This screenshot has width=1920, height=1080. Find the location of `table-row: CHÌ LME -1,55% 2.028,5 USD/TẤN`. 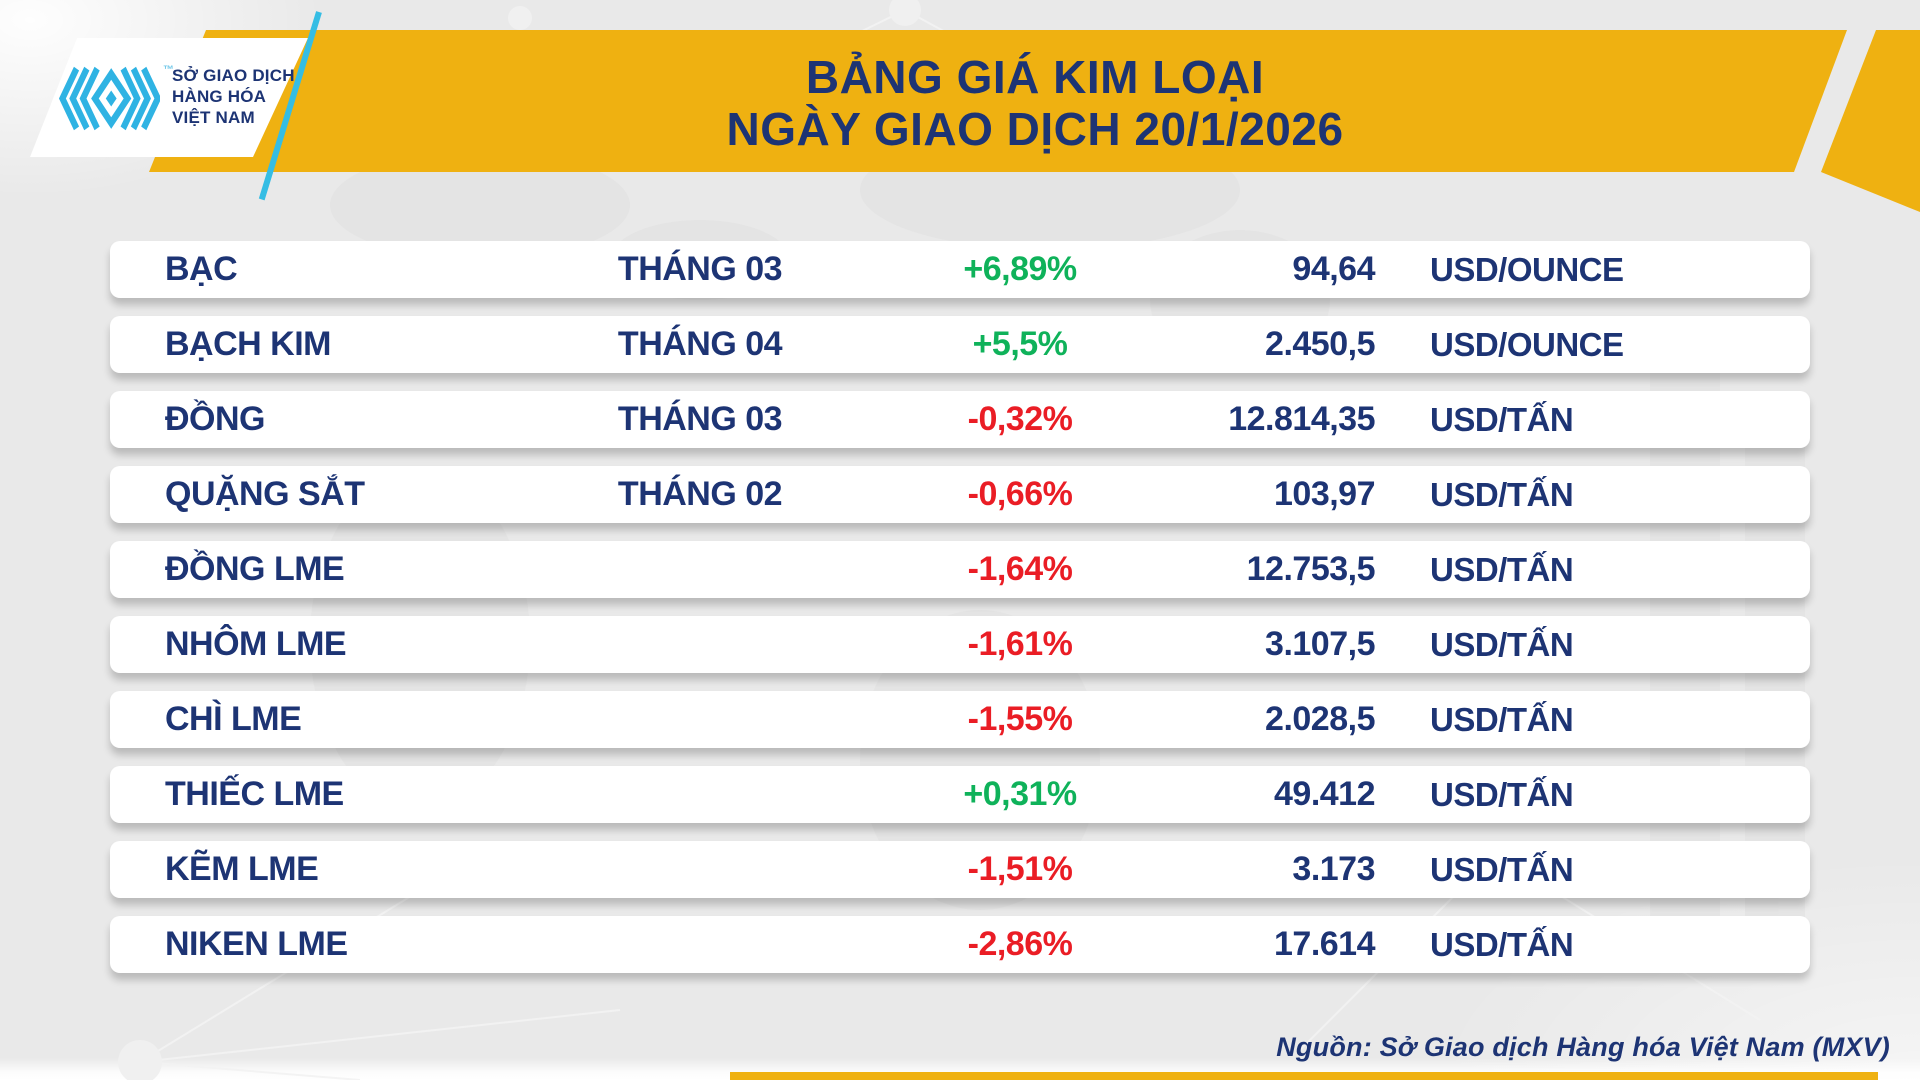

table-row: CHÌ LME -1,55% 2.028,5 USD/TẤN is located at coordinates (960, 719).